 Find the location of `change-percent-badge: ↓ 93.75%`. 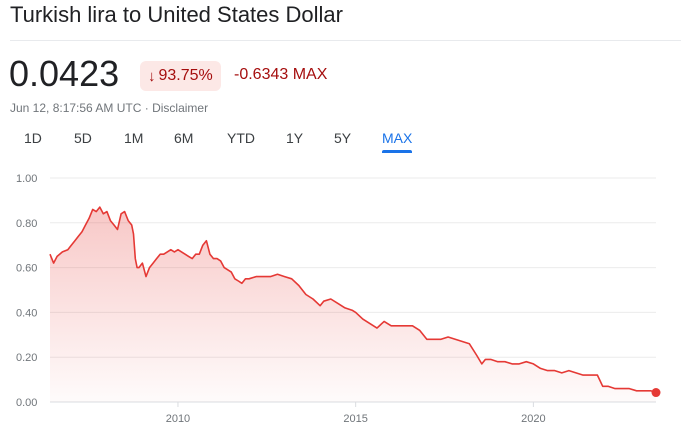

change-percent-badge: ↓ 93.75% is located at coordinates (180, 76).